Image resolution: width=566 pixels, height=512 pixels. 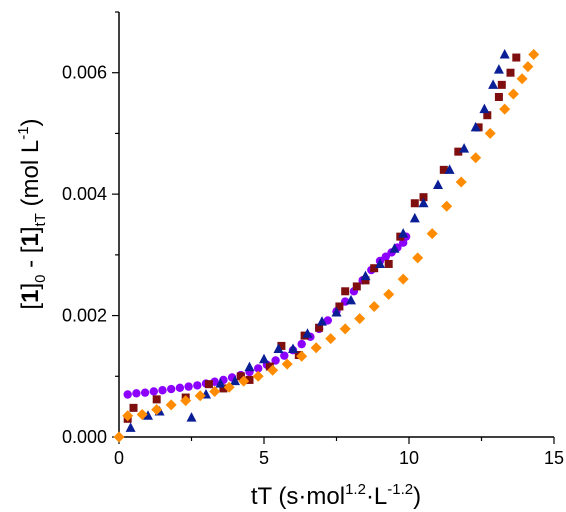 I want to click on y-tick-label: 0.006, so click(x=84, y=73).